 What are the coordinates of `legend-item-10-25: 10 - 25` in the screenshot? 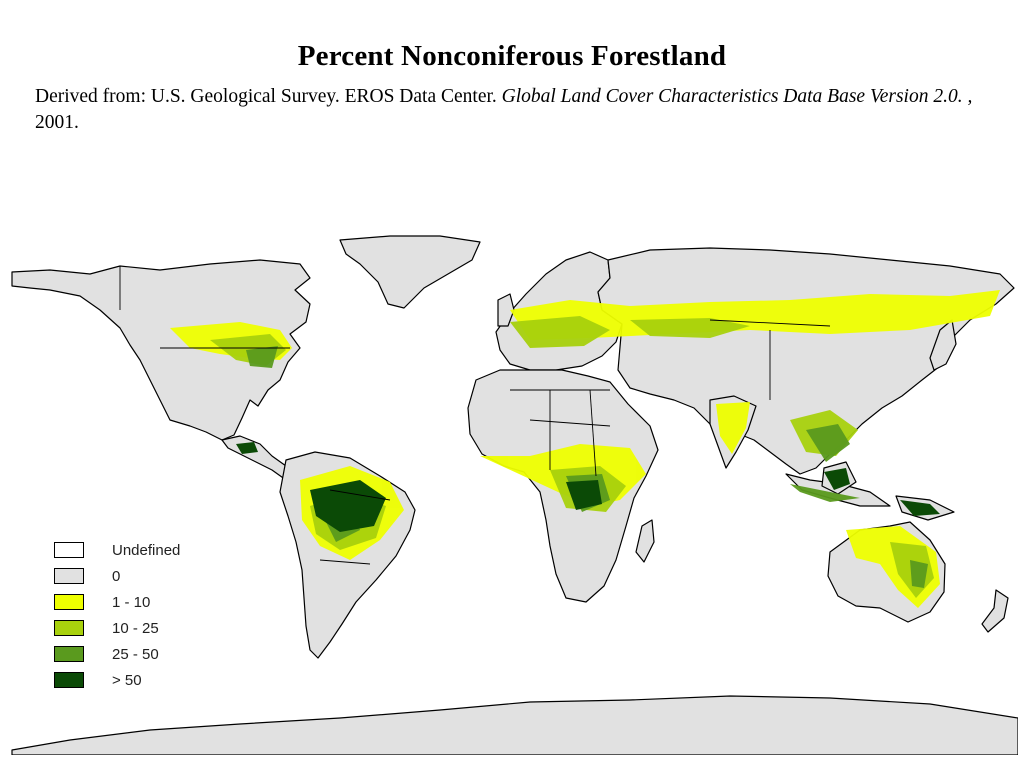 It's located at (117, 628).